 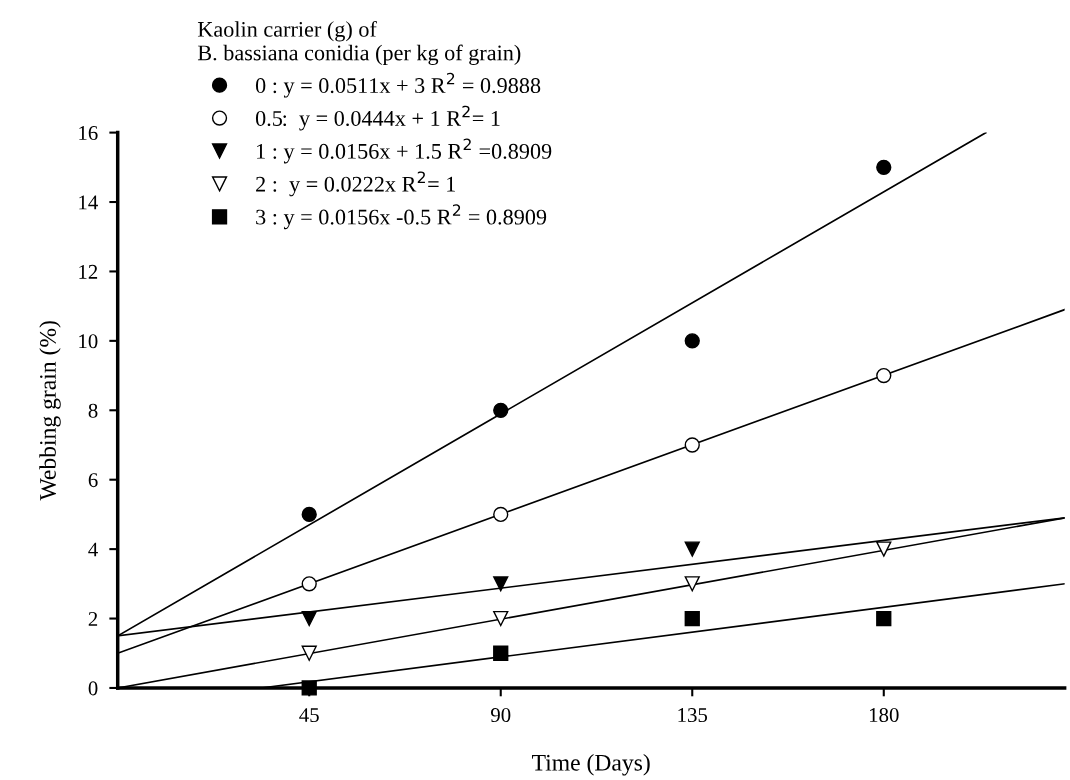 What do you see at coordinates (398, 85) in the screenshot?
I see `legend-label: 0 : y = 0.0511x + 3 R$^{2}$ = 0.9888` at bounding box center [398, 85].